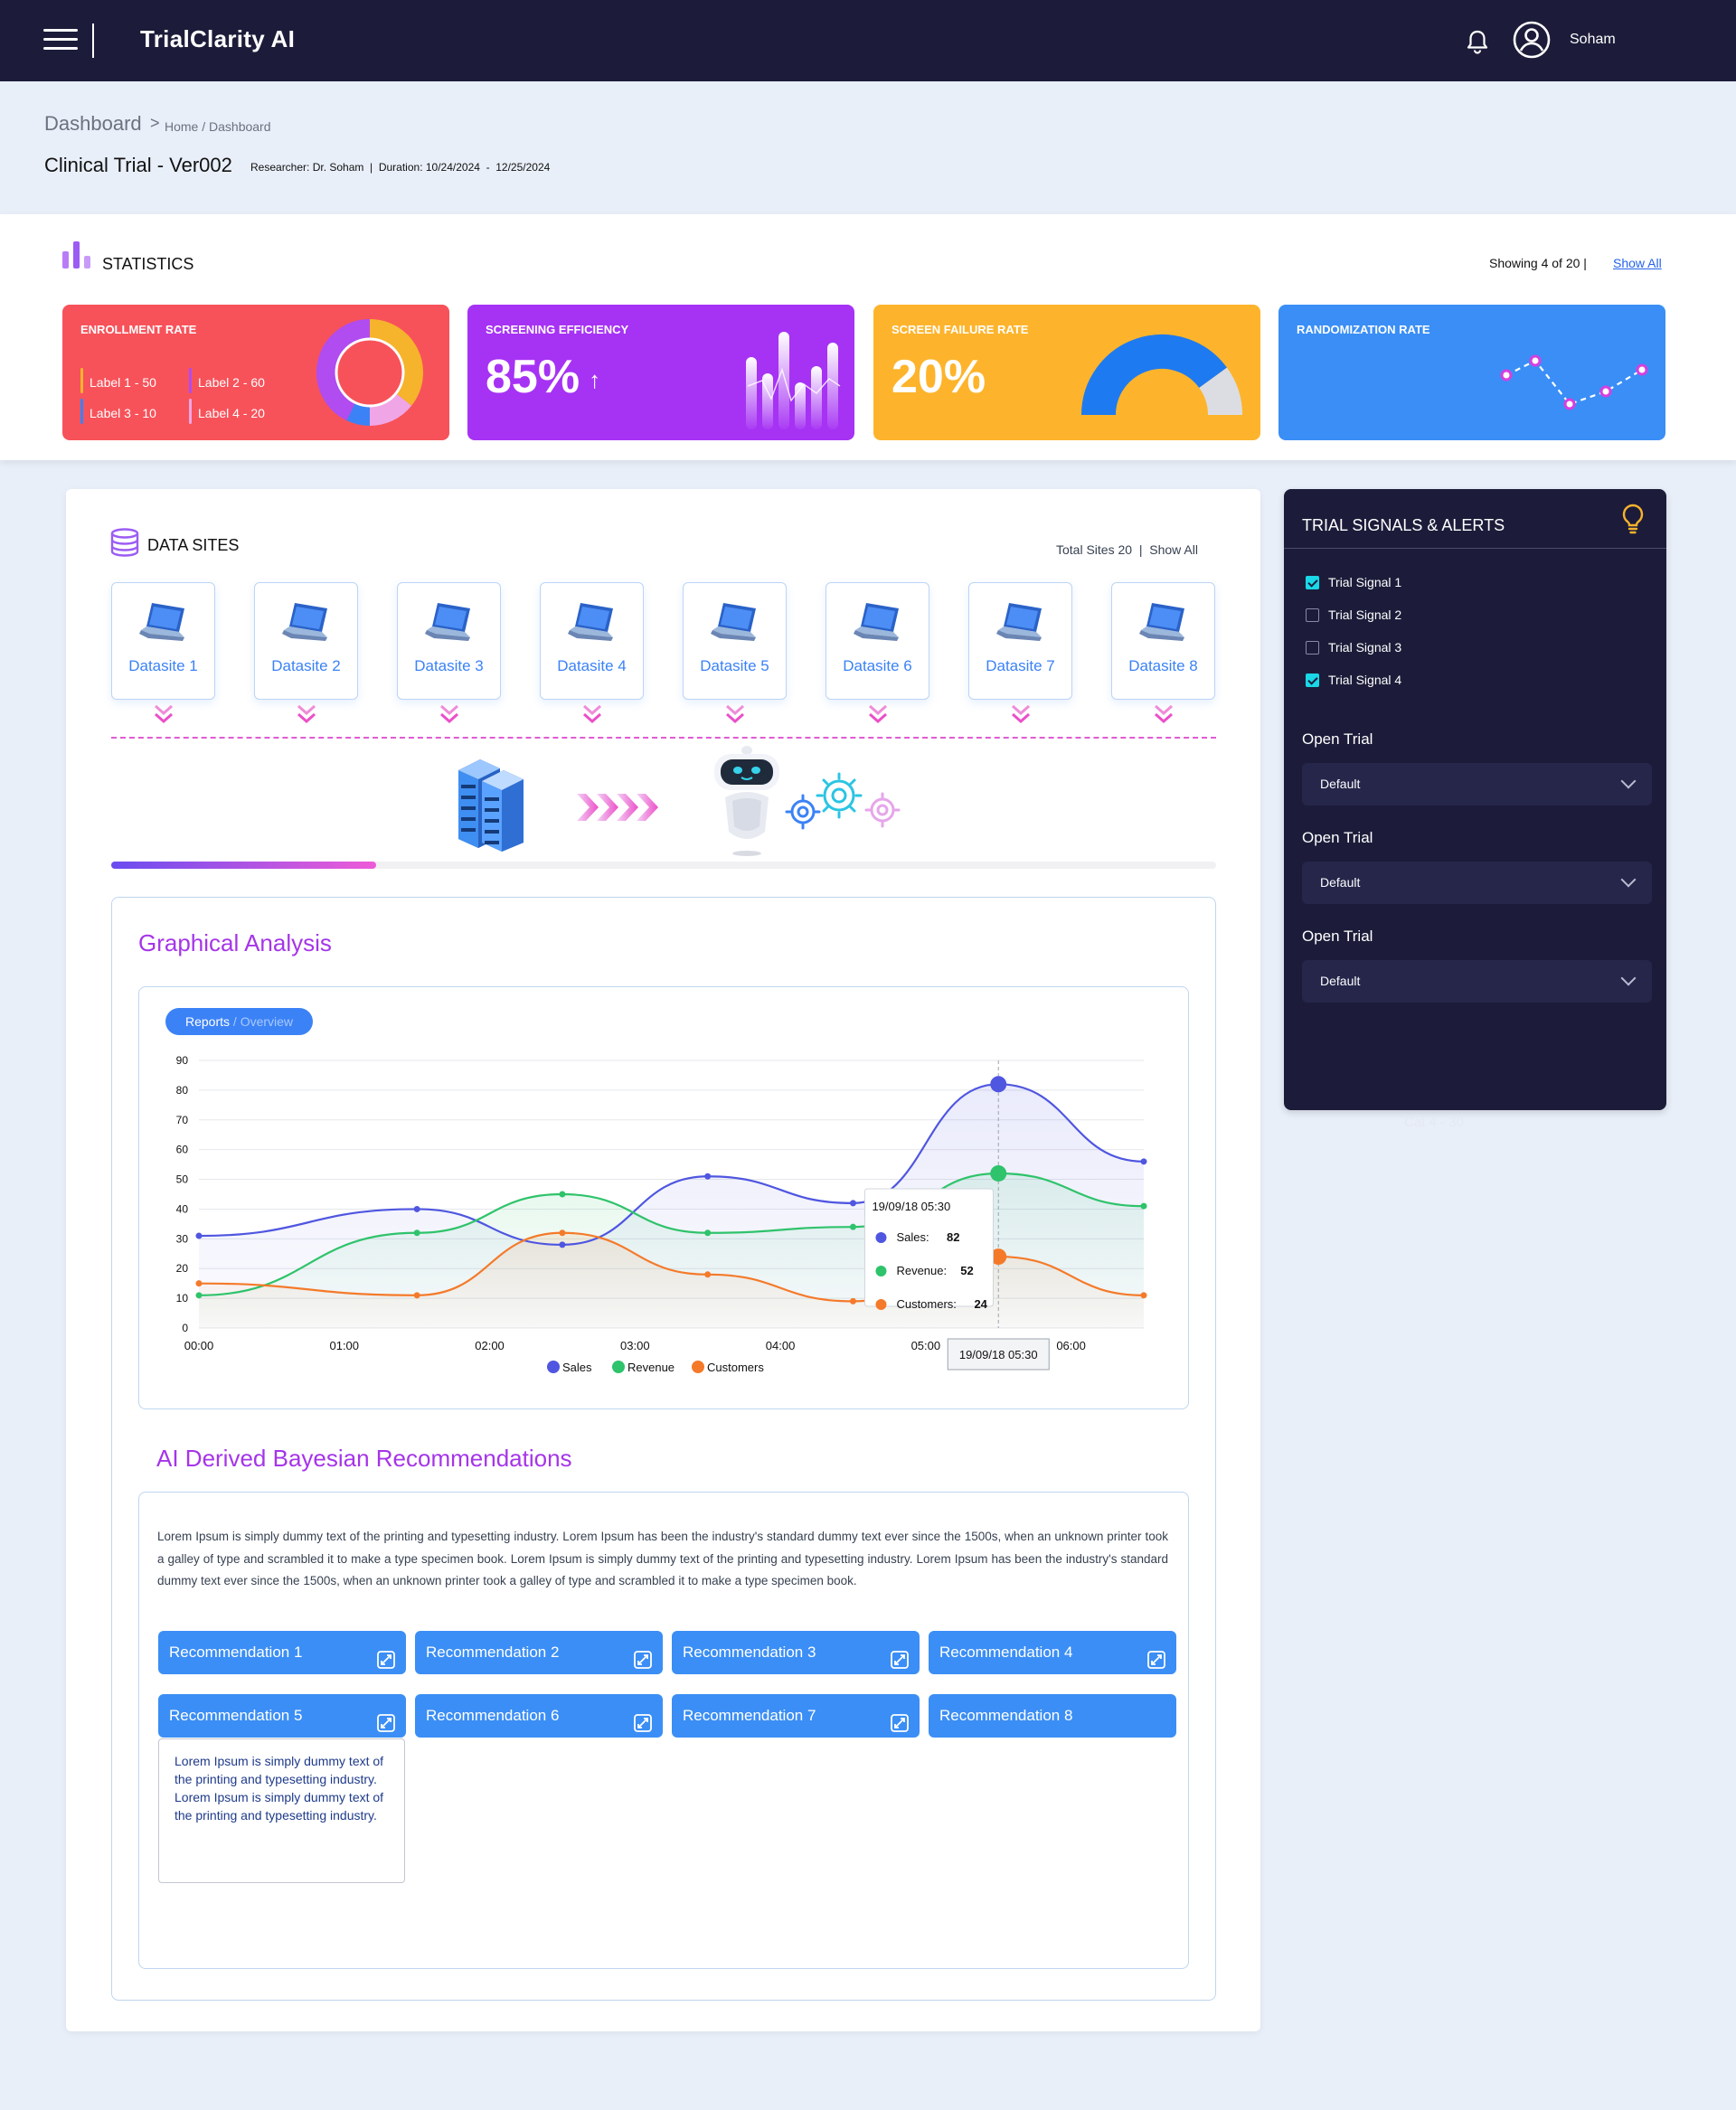 Image resolution: width=1736 pixels, height=2110 pixels. What do you see at coordinates (1532, 40) in the screenshot?
I see `user-avatar-icon` at bounding box center [1532, 40].